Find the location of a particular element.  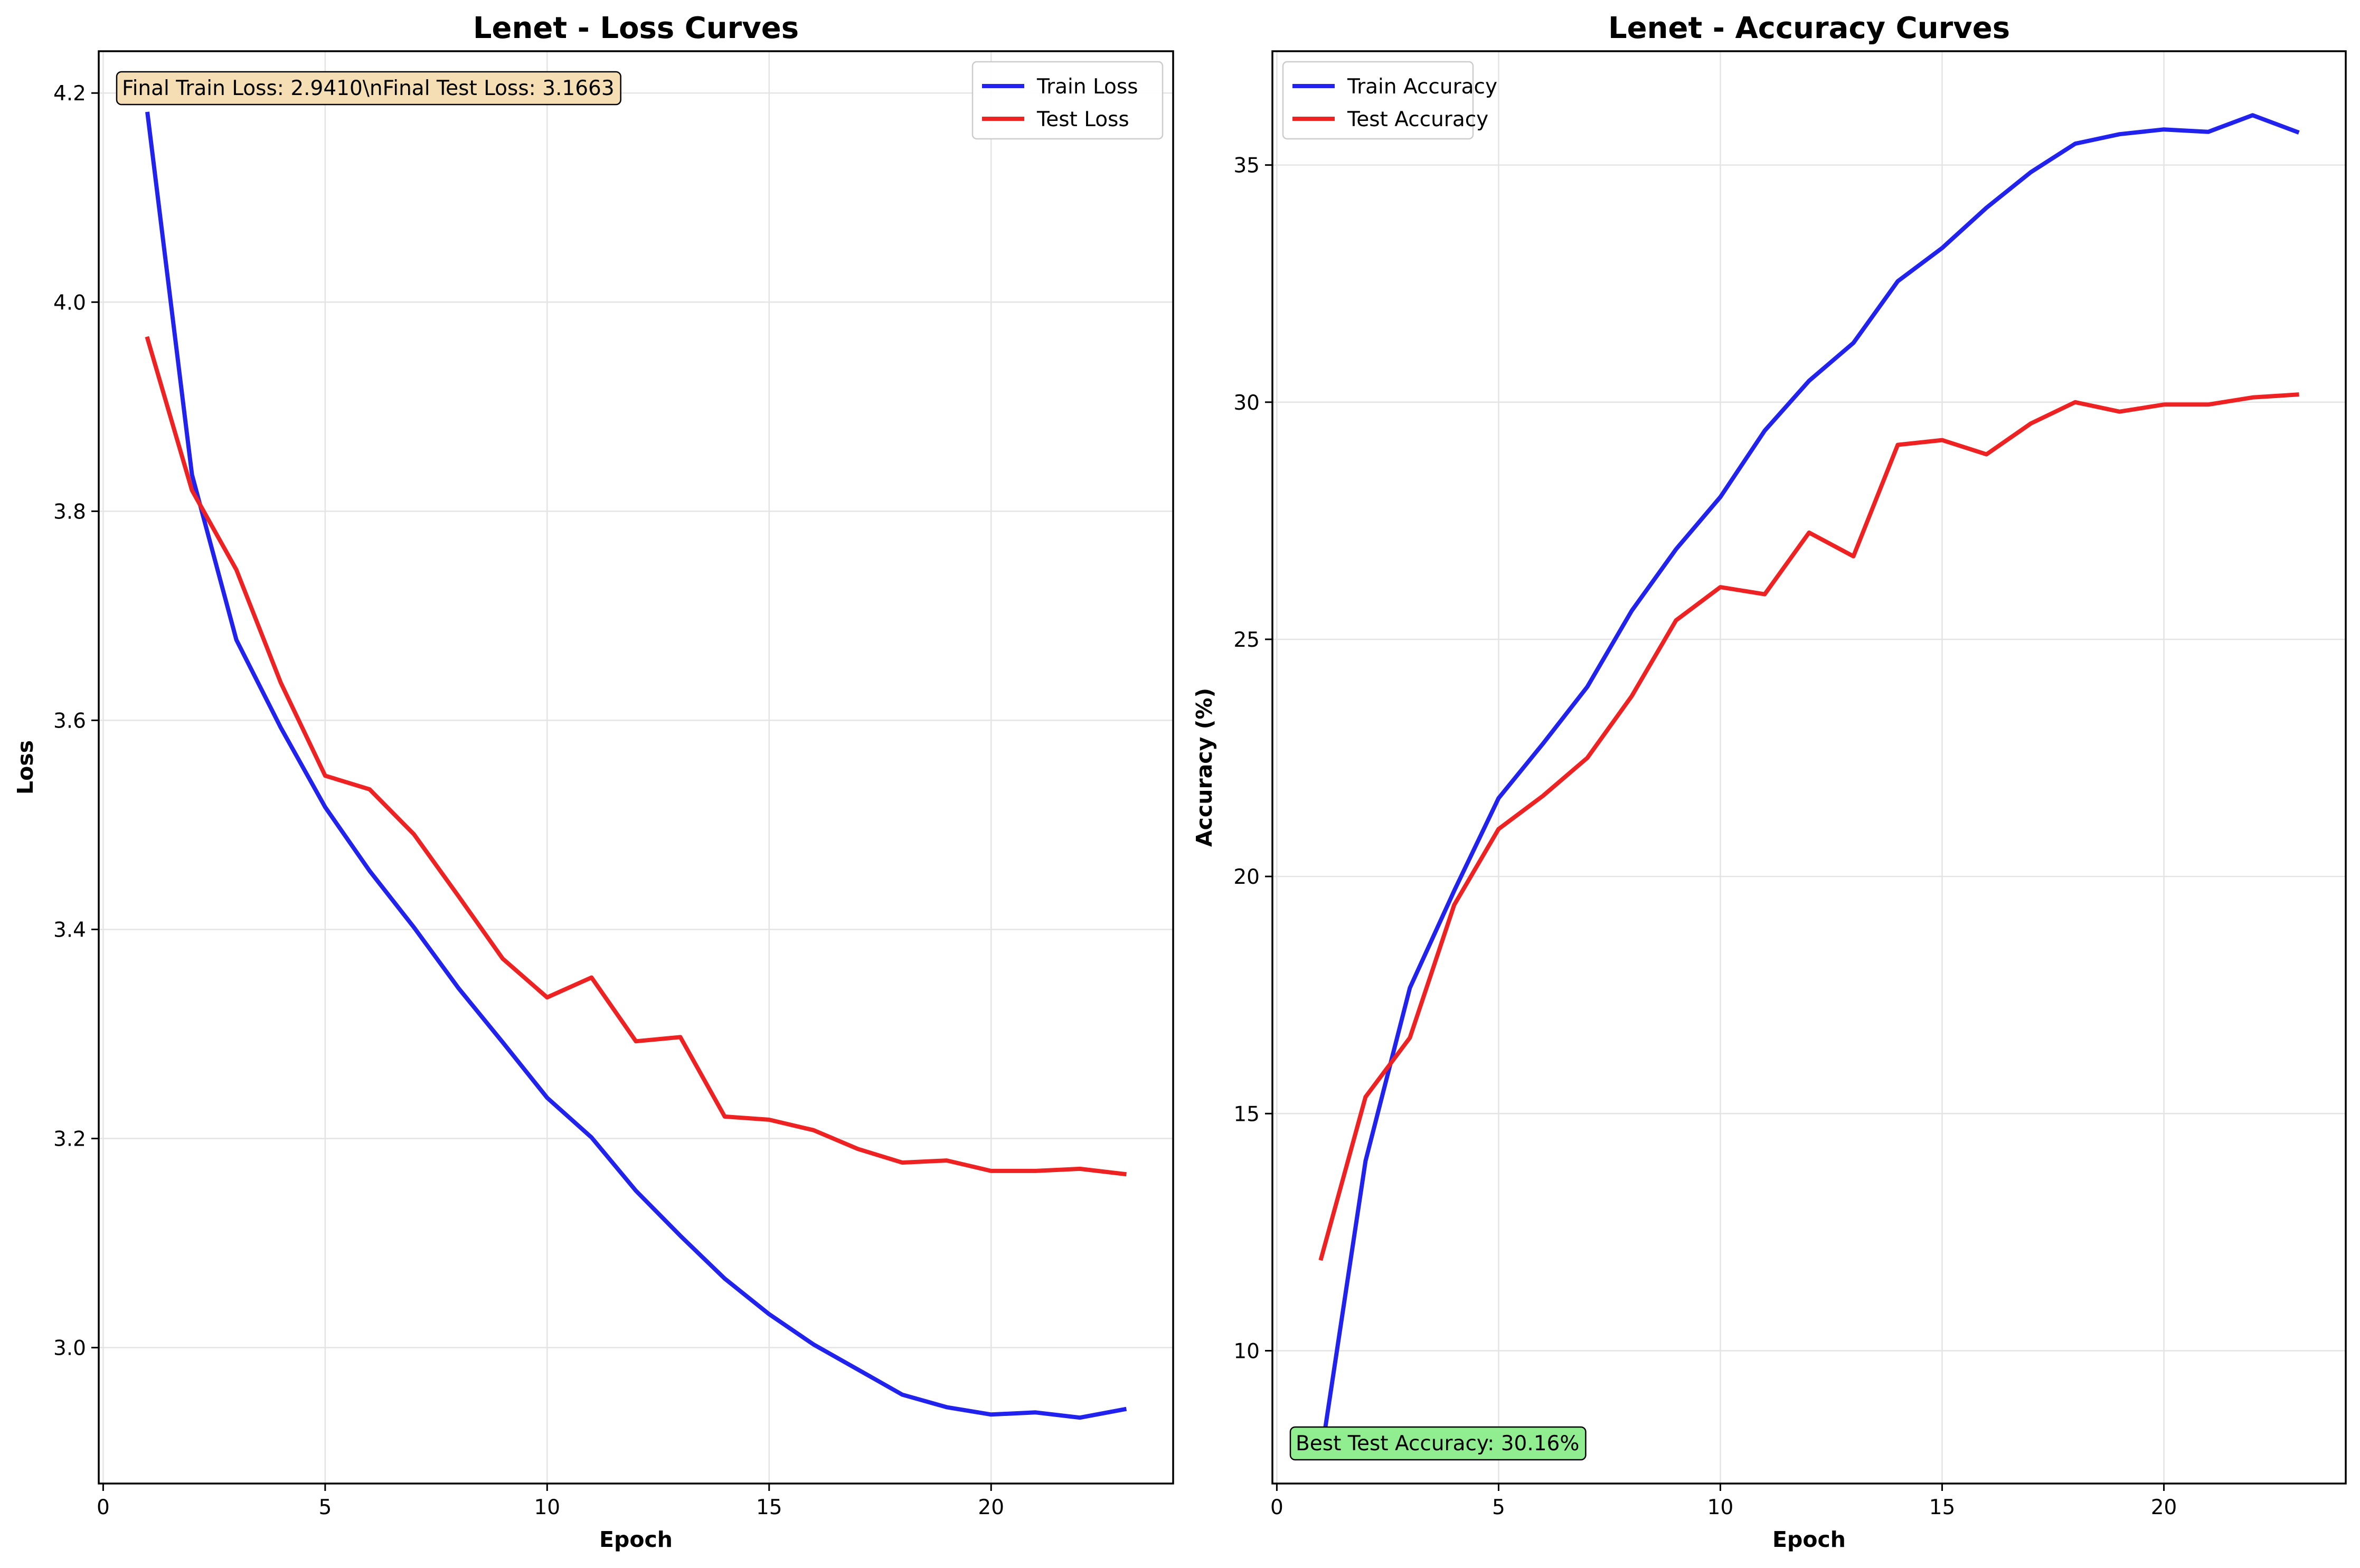

annotation: Best Test Accuracy: 30.16% is located at coordinates (1438, 1443).